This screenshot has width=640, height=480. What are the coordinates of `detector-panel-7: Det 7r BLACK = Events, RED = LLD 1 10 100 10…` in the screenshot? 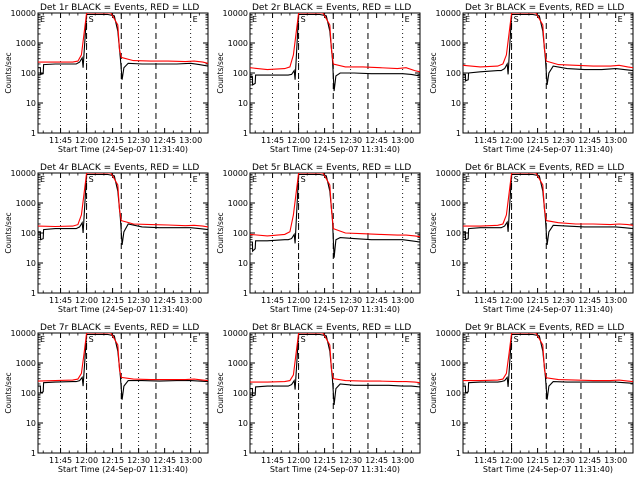 It's located at (106, 398).